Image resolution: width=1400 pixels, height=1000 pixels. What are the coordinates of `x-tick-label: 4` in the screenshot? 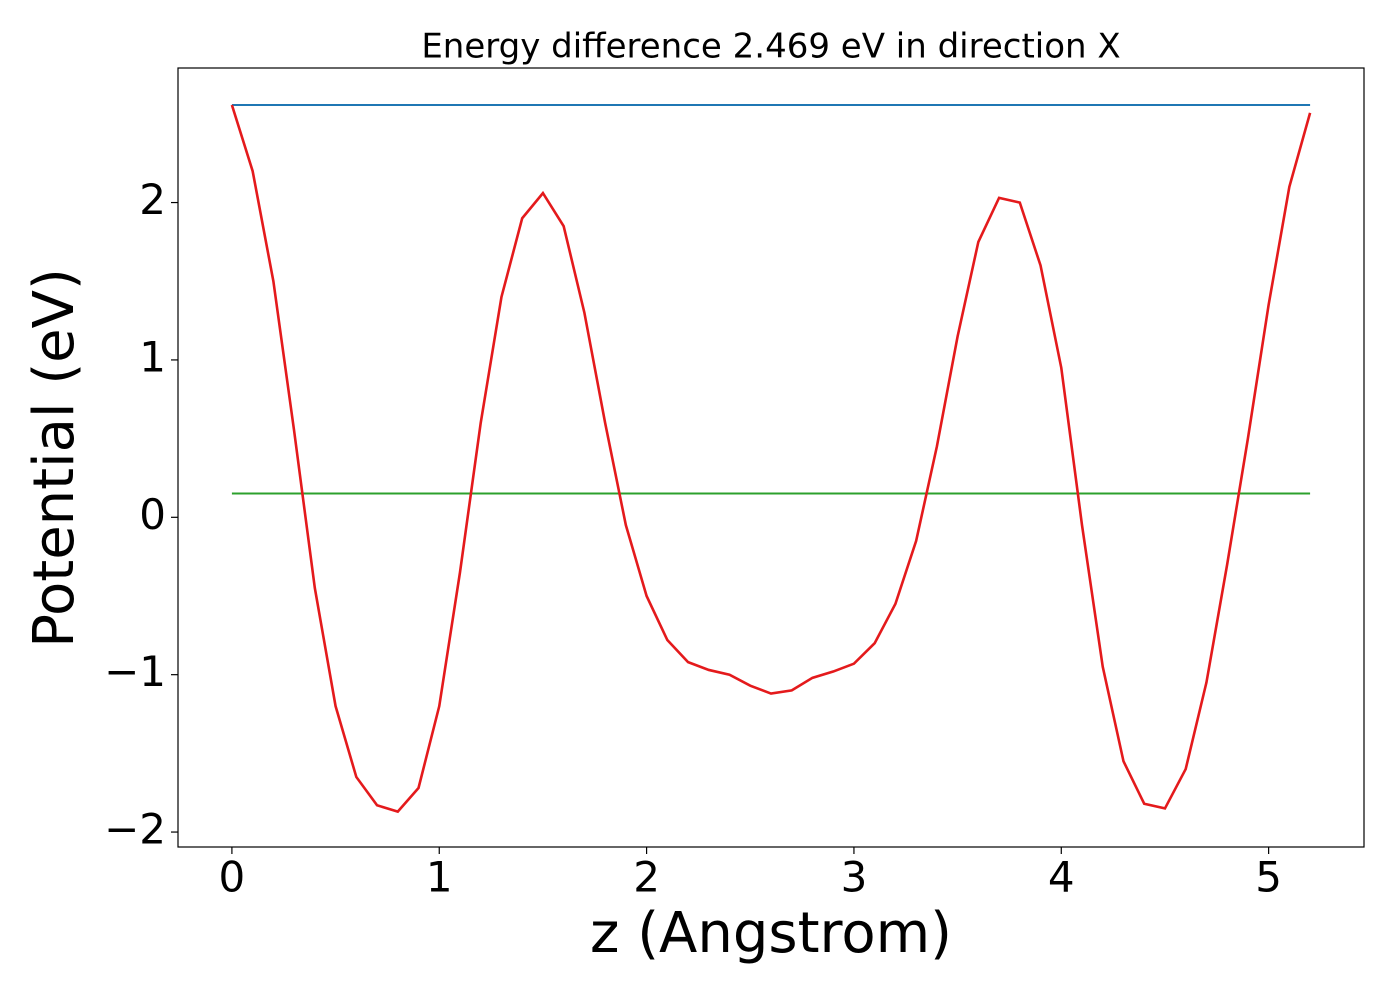 It's located at (1061, 877).